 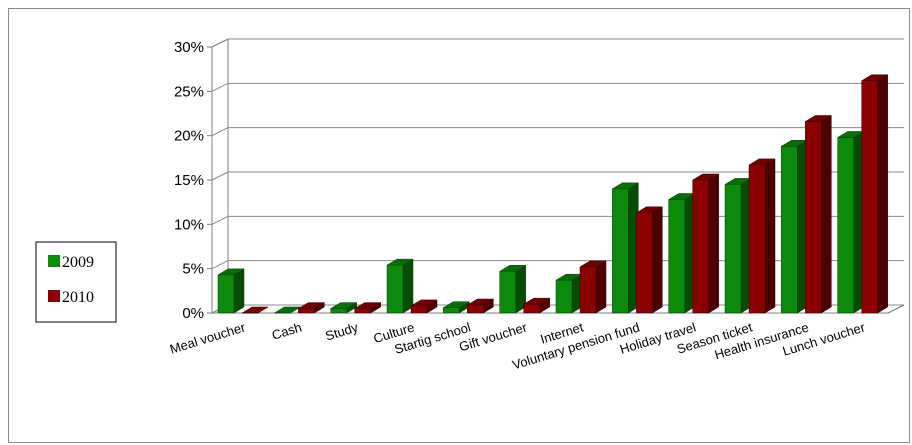 I want to click on x-category-label: Study, so click(x=342, y=331).